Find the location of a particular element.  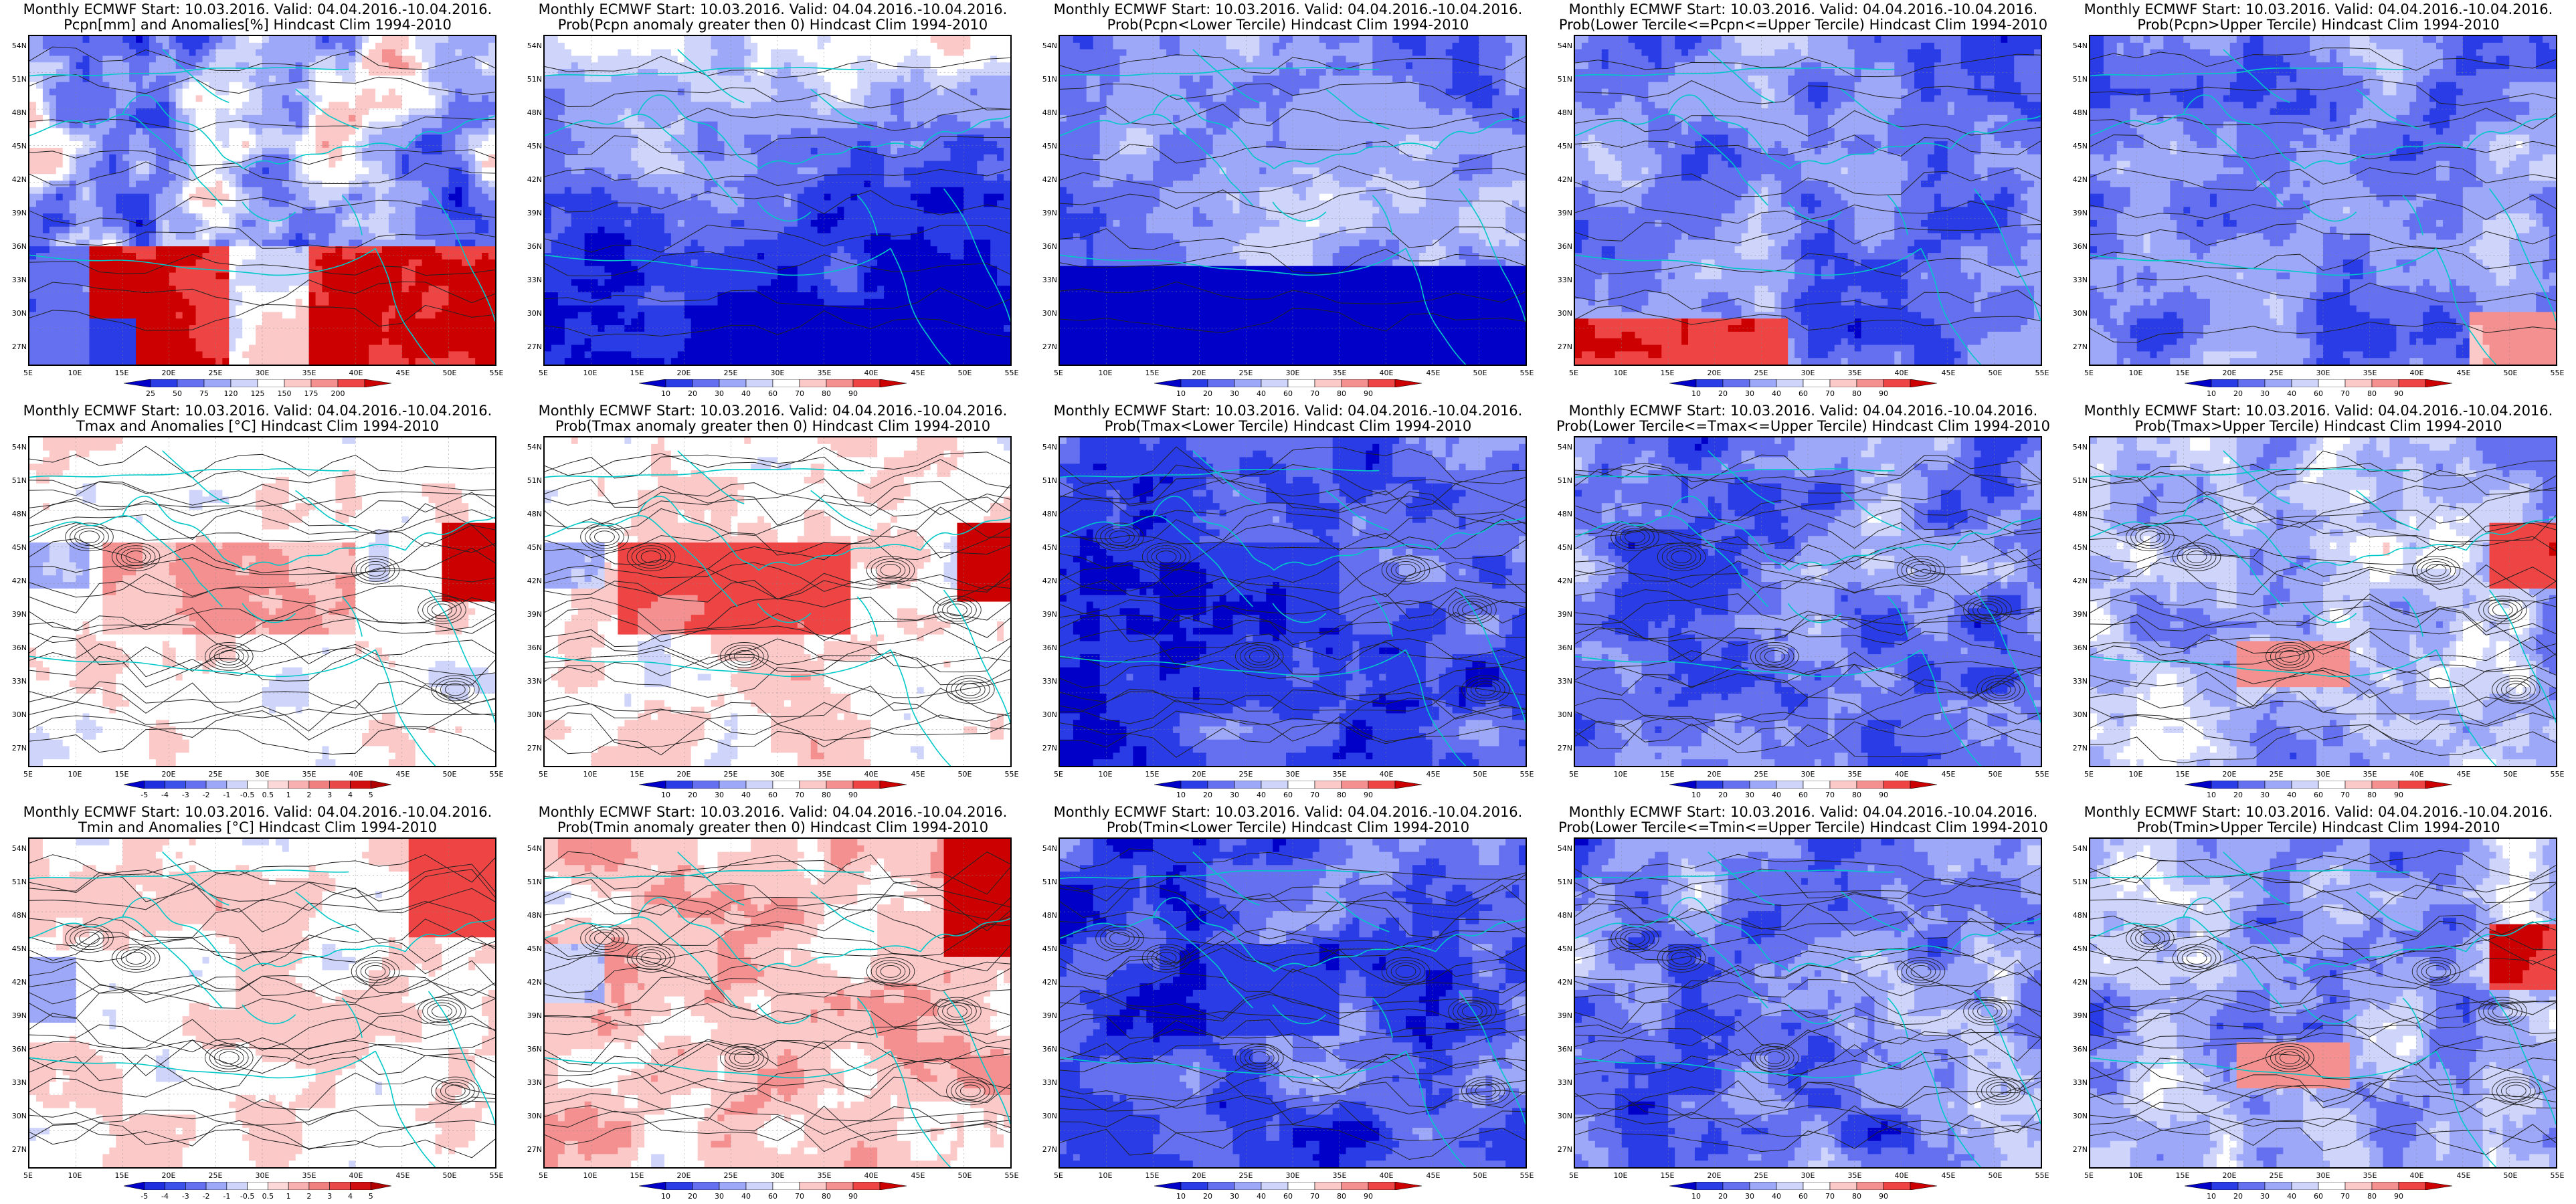

colorbar-label: -2 is located at coordinates (206, 795).